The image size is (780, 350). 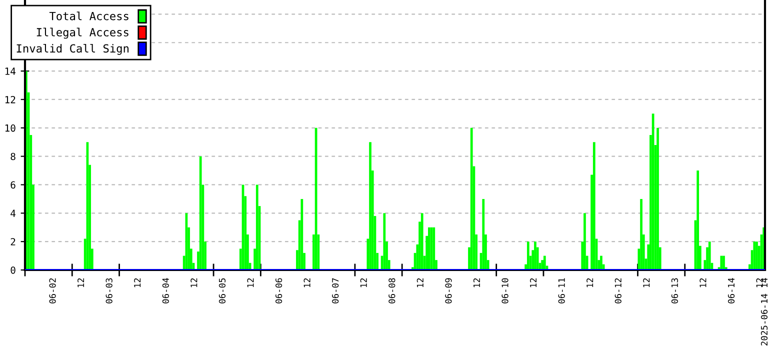 What do you see at coordinates (222, 291) in the screenshot?
I see `x-tick-label: 06-05` at bounding box center [222, 291].